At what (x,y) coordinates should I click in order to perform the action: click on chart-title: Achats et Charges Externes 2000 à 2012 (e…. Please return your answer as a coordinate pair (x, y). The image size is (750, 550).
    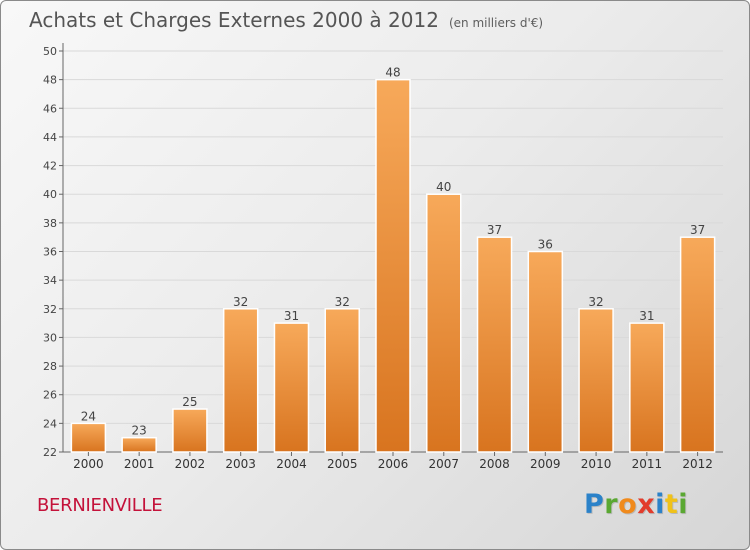
    Looking at the image, I should click on (286, 20).